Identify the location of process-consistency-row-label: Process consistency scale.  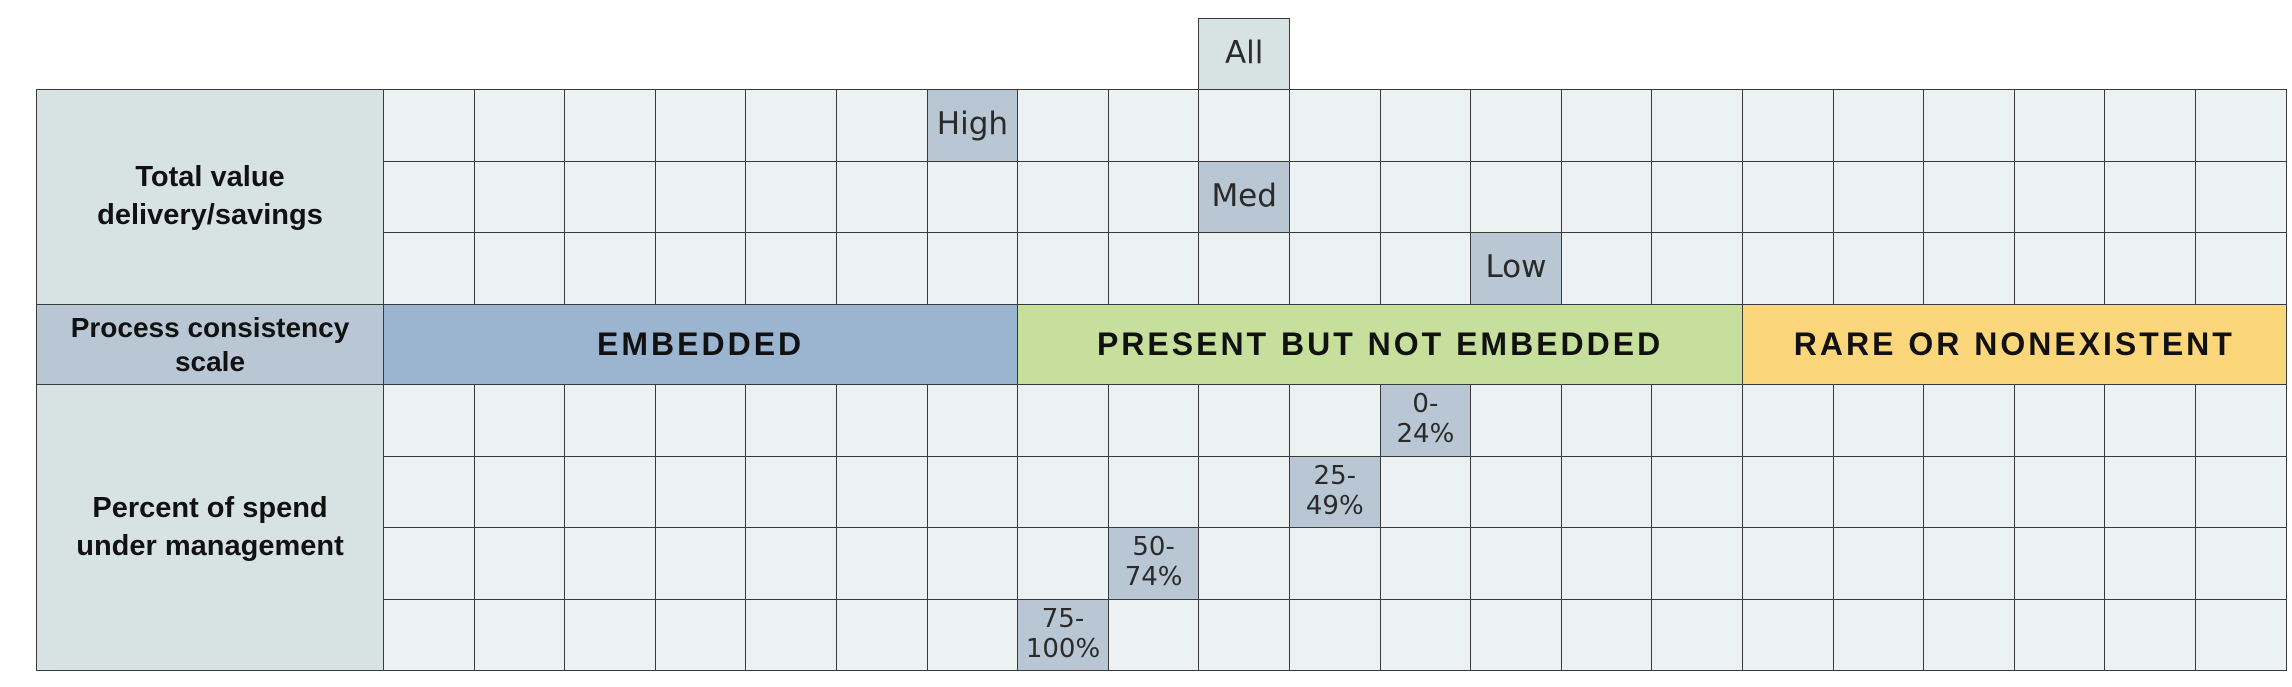
(210, 344).